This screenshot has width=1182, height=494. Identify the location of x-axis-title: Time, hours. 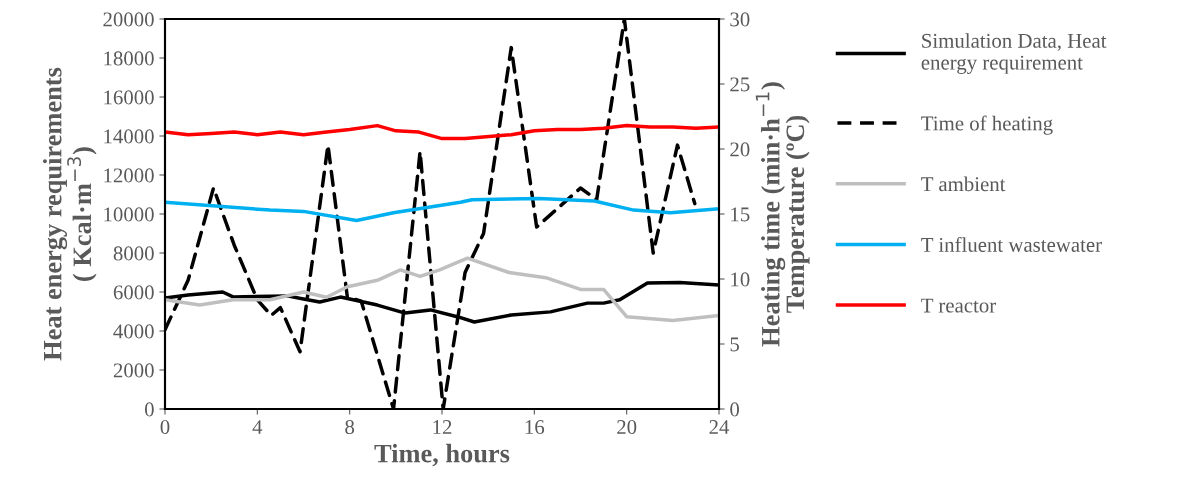
(442, 455).